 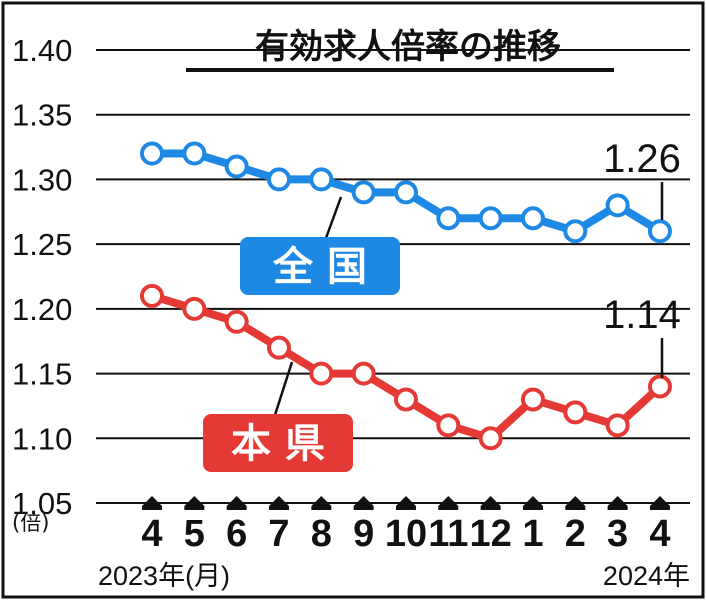 I want to click on x-axis-ticks: 4 5 6 7 8 9 10 11 12 1 2 3 4, so click(x=406, y=525).